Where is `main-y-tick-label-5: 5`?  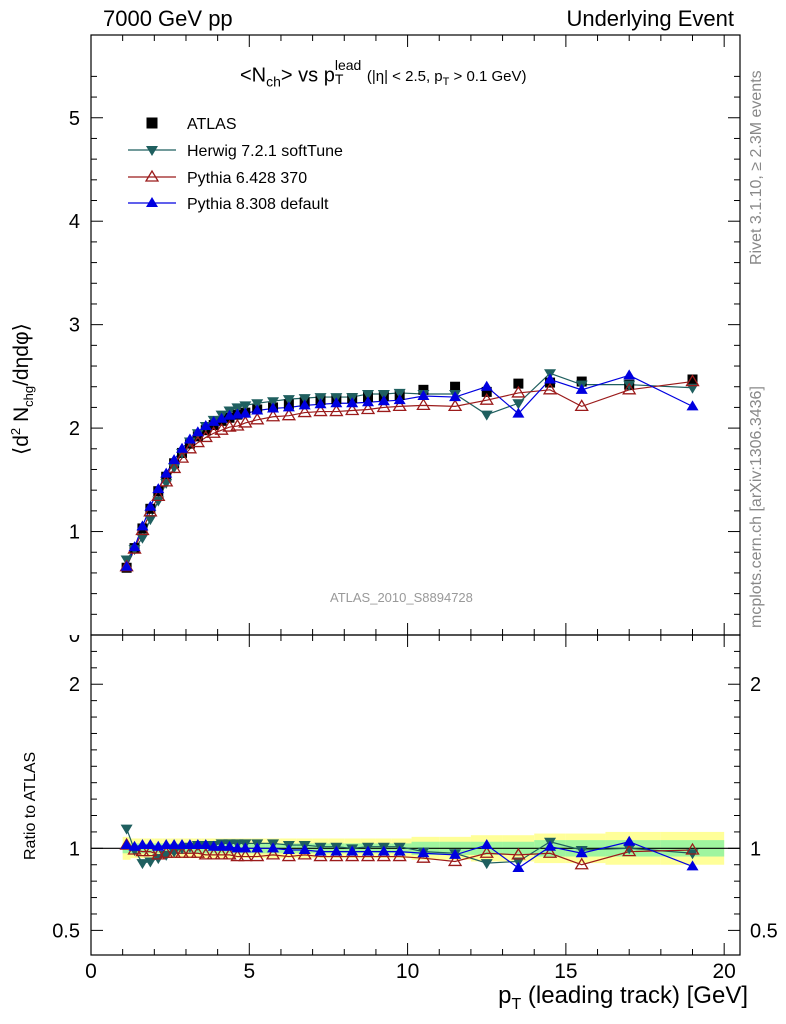
main-y-tick-label-5: 5 is located at coordinates (74, 119).